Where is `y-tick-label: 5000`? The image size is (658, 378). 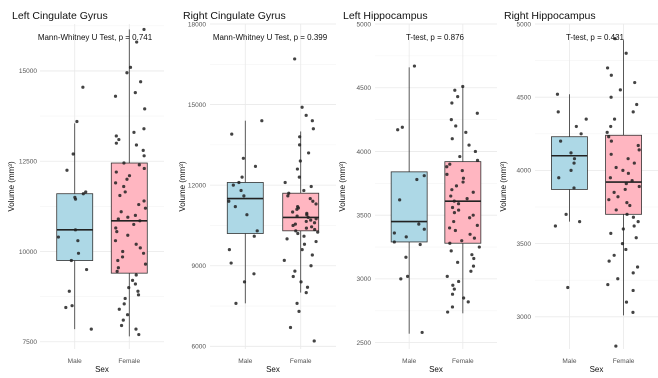 y-tick-label: 5000 is located at coordinates (524, 24).